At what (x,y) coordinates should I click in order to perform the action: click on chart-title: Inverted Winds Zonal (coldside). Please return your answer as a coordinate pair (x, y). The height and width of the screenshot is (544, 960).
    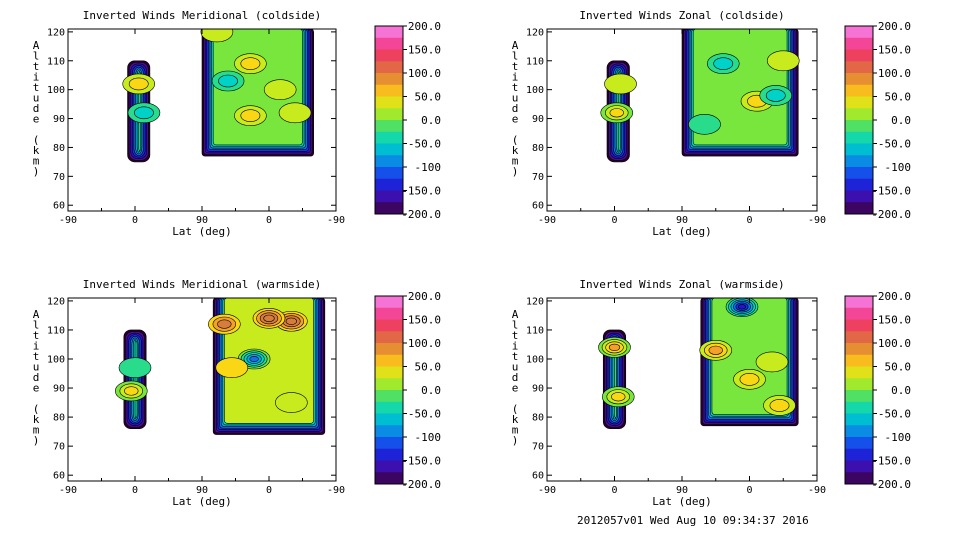
    Looking at the image, I should click on (681, 15).